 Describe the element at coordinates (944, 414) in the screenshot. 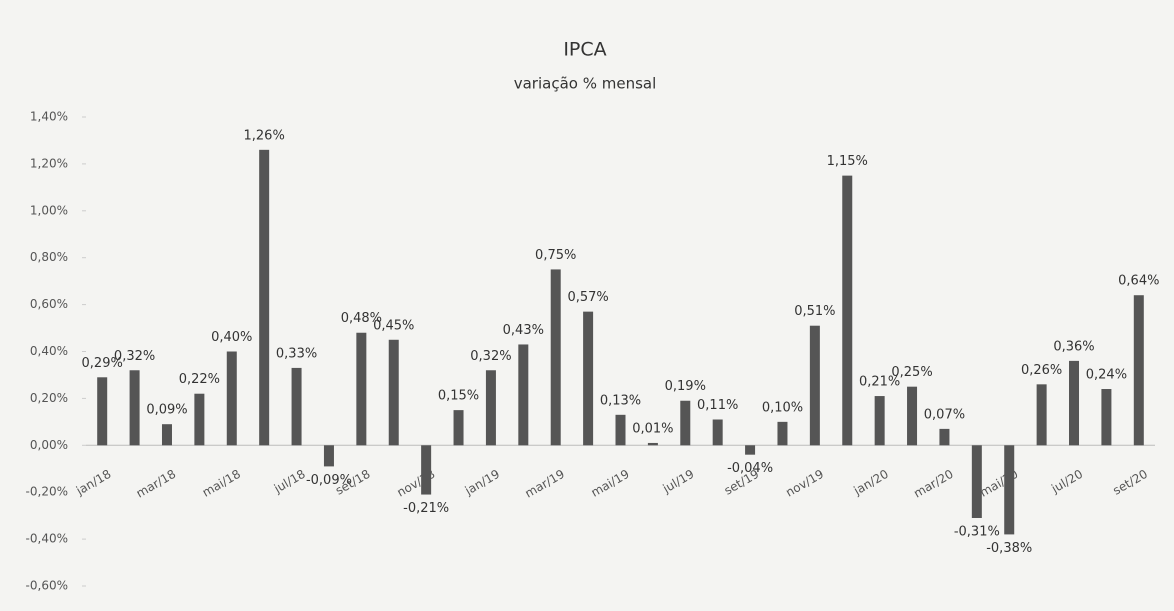

I see `data-label: 0,07%` at that location.